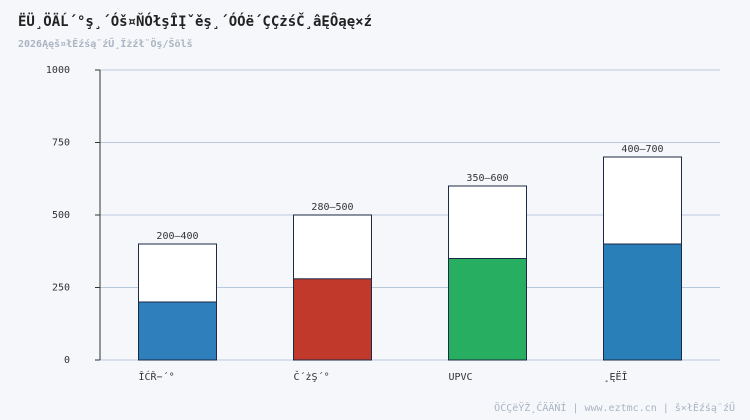 The height and width of the screenshot is (420, 750). I want to click on value-label: 350–600, so click(487, 178).